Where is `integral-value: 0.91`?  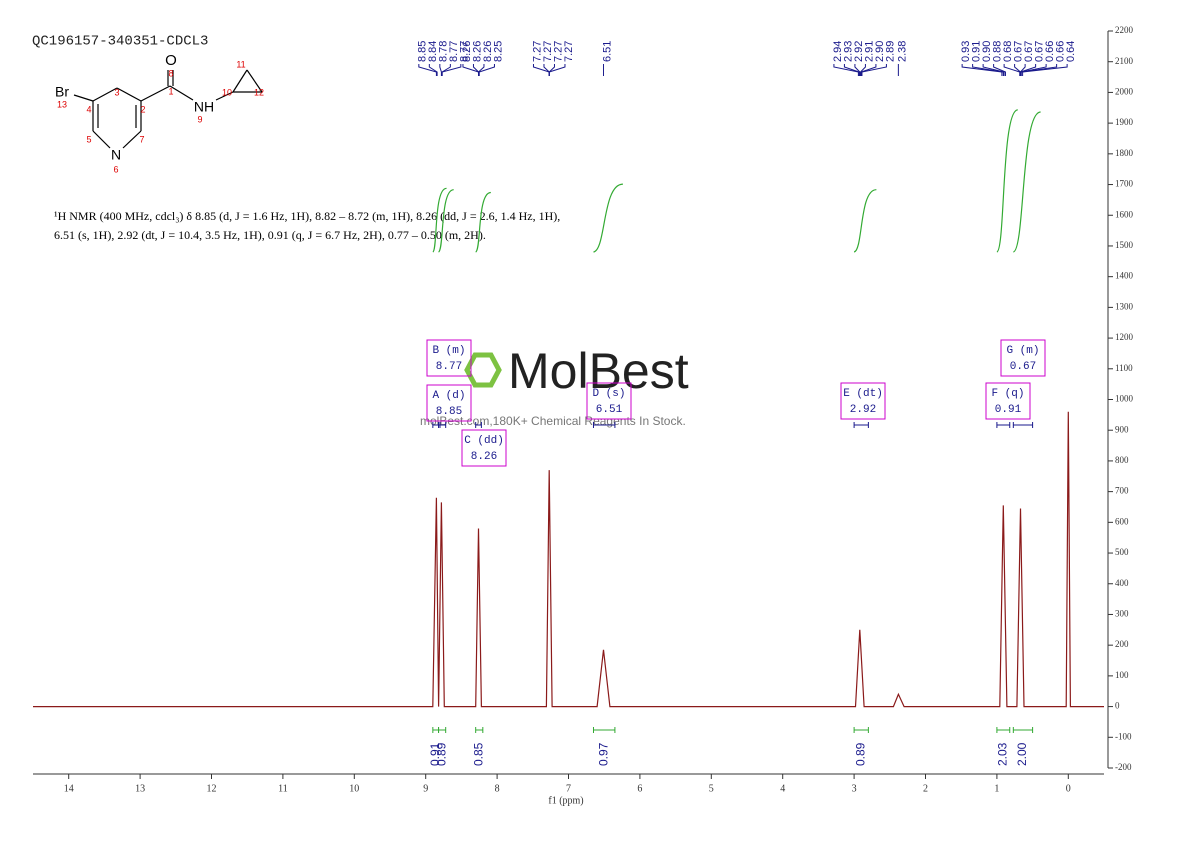 integral-value: 0.91 is located at coordinates (435, 754).